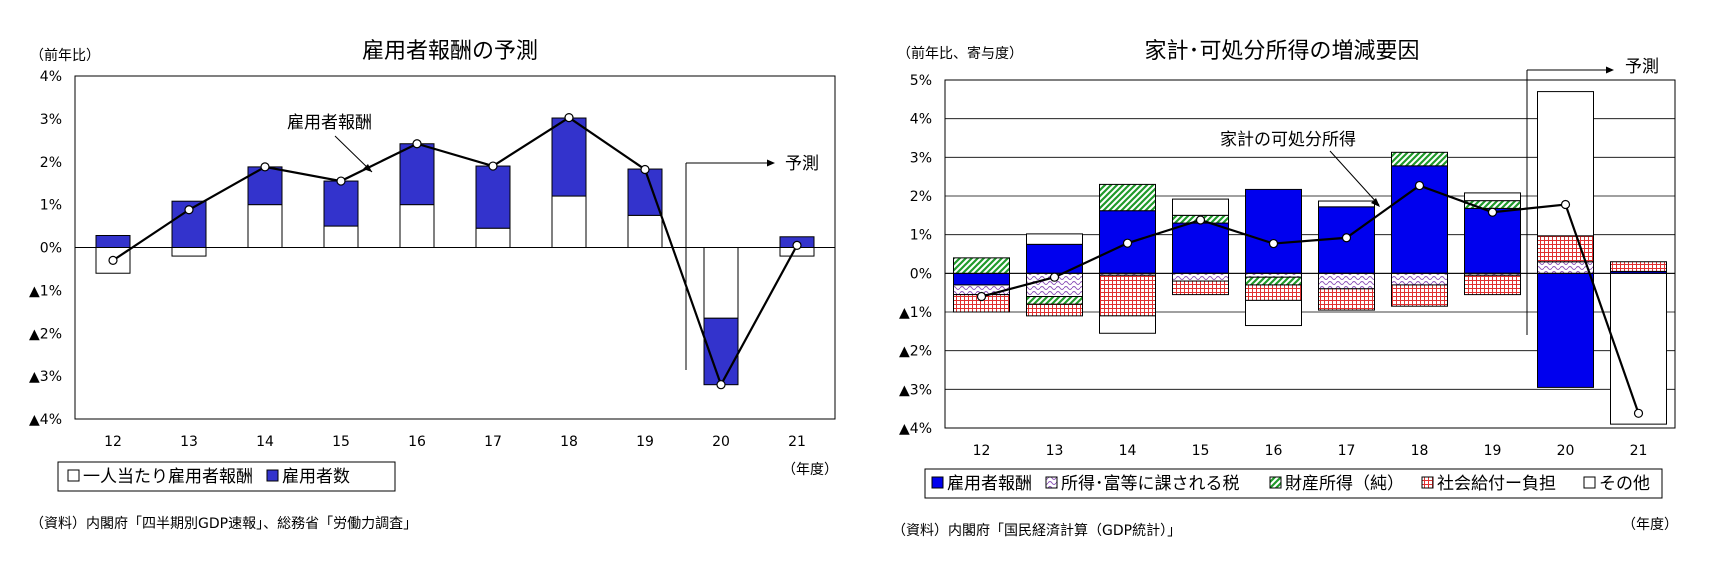 The width and height of the screenshot is (1710, 572). What do you see at coordinates (341, 203) in the screenshot?
I see `chart1-bar-15-s1` at bounding box center [341, 203].